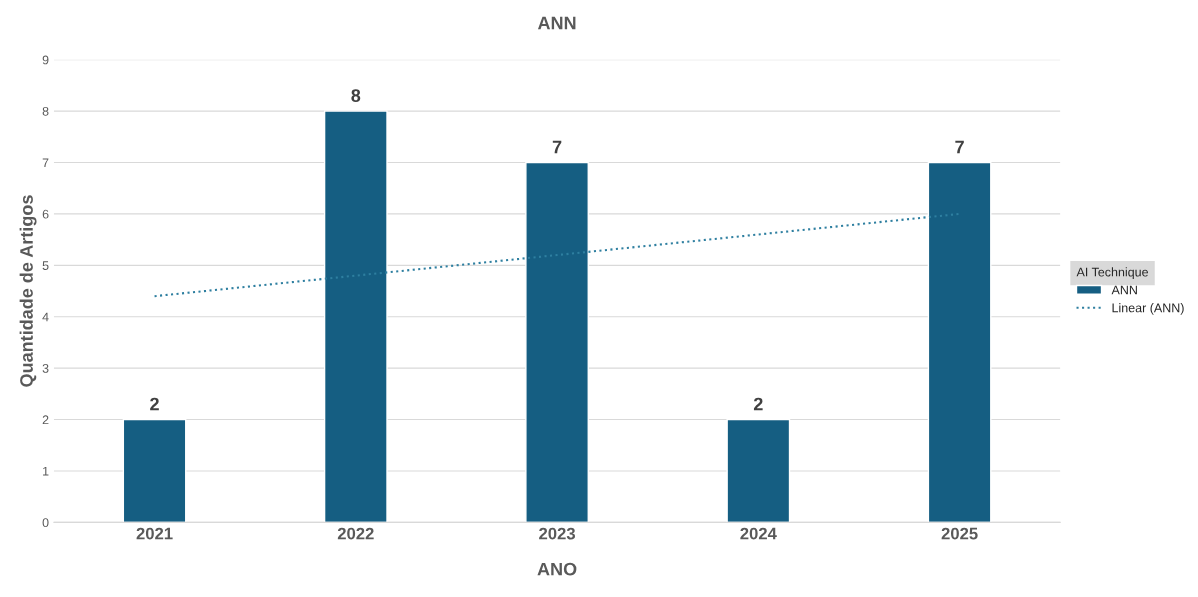 This screenshot has width=1198, height=597. I want to click on y-tick-label: 1, so click(46, 471).